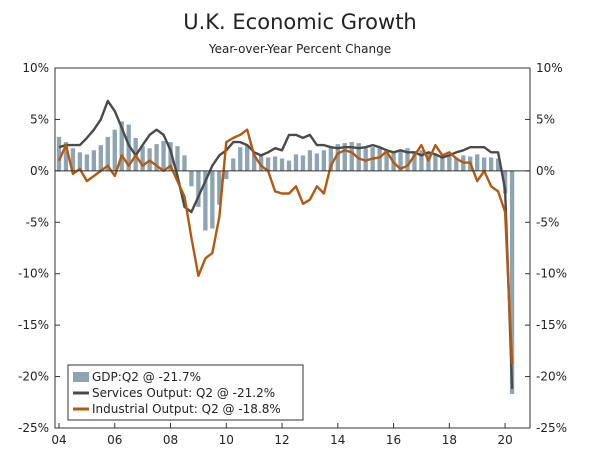 This screenshot has height=459, width=600. I want to click on y-tick-label-left: -20%, so click(33, 377).